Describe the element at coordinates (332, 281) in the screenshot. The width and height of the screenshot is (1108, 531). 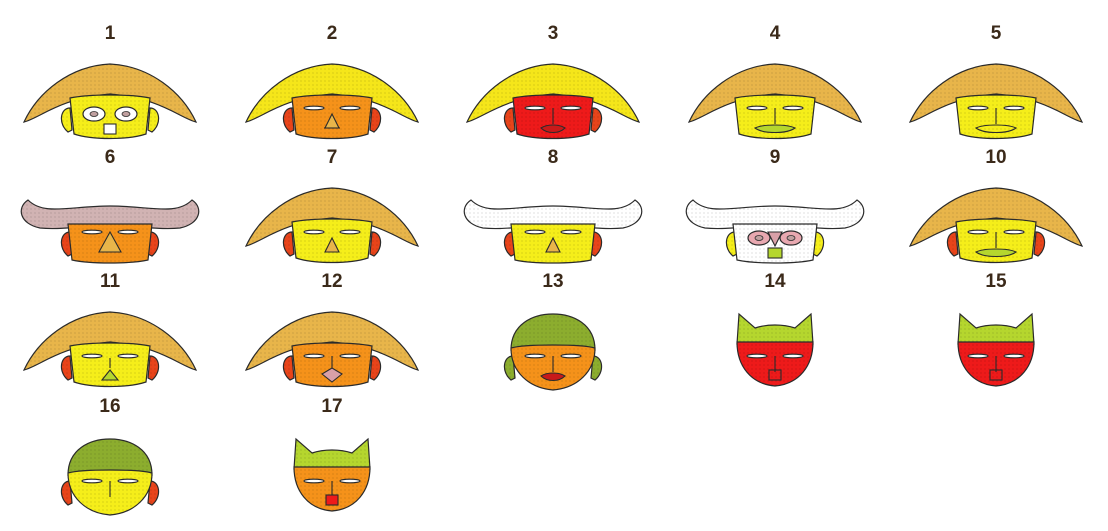
I see `face-number: 12` at that location.